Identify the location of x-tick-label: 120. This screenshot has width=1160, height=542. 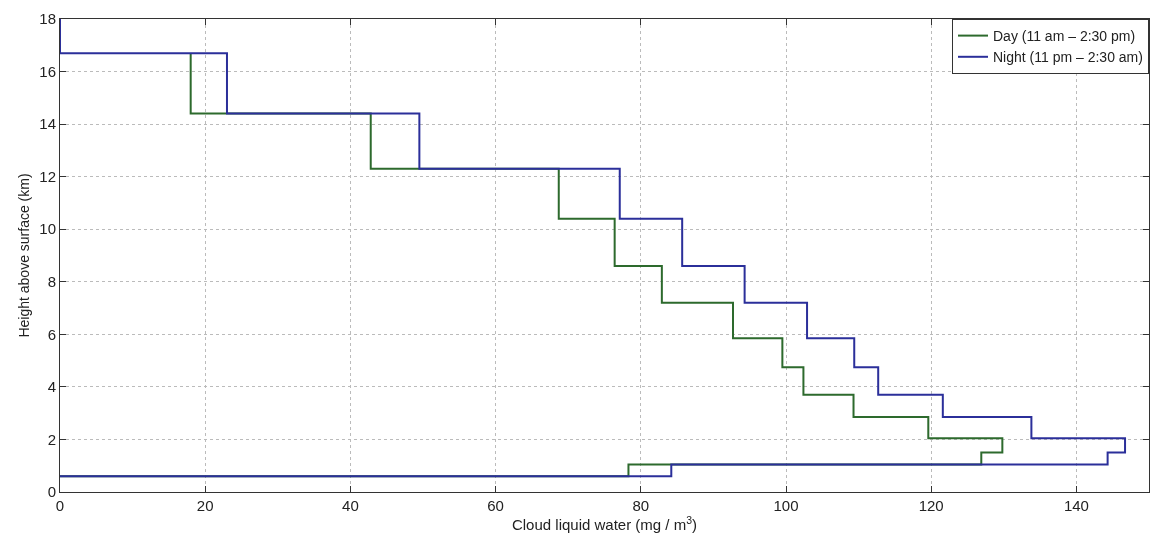
(931, 505).